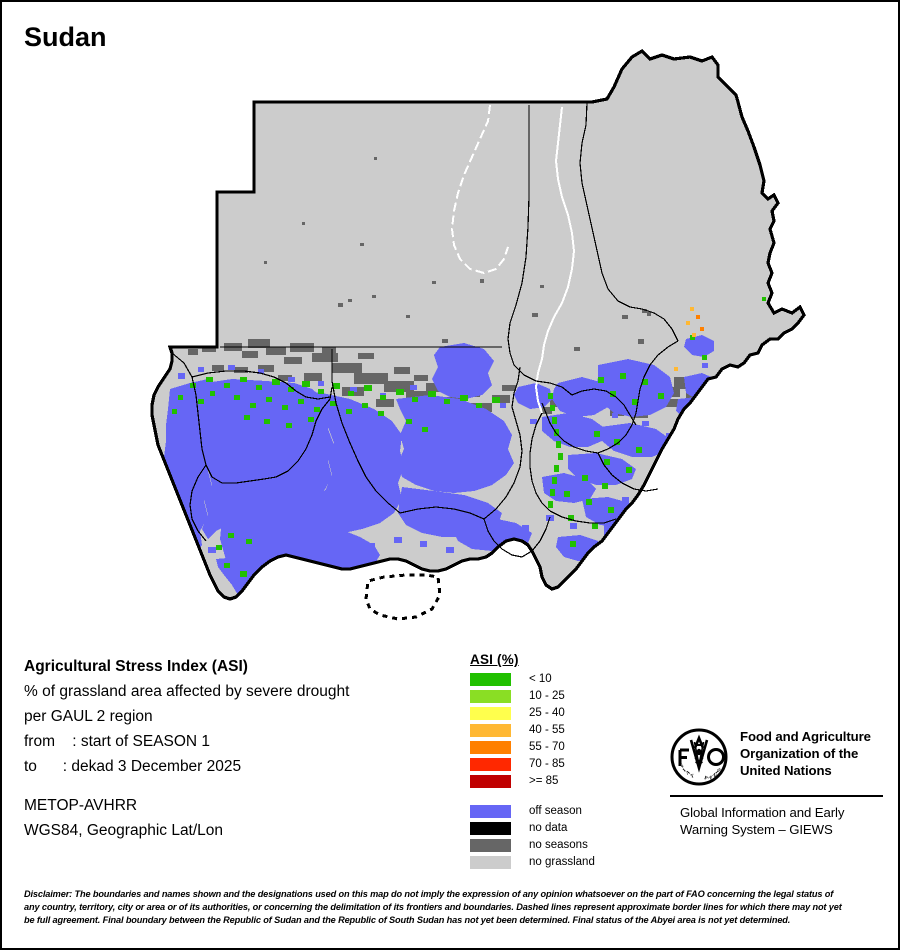  What do you see at coordinates (117, 741) in the screenshot?
I see `info-from-line: from : start of SEASON 1` at bounding box center [117, 741].